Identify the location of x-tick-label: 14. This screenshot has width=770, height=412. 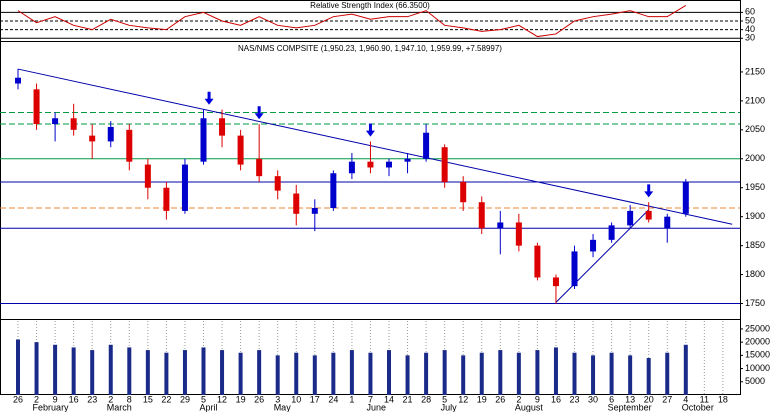
(389, 399).